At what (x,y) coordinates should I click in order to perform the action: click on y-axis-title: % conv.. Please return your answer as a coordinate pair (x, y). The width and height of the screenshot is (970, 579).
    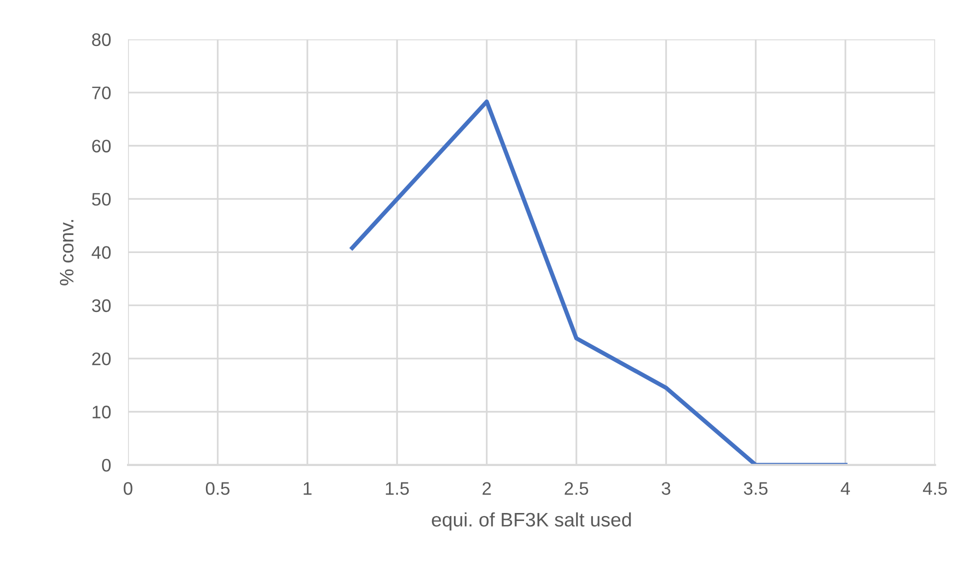
    Looking at the image, I should click on (67, 253).